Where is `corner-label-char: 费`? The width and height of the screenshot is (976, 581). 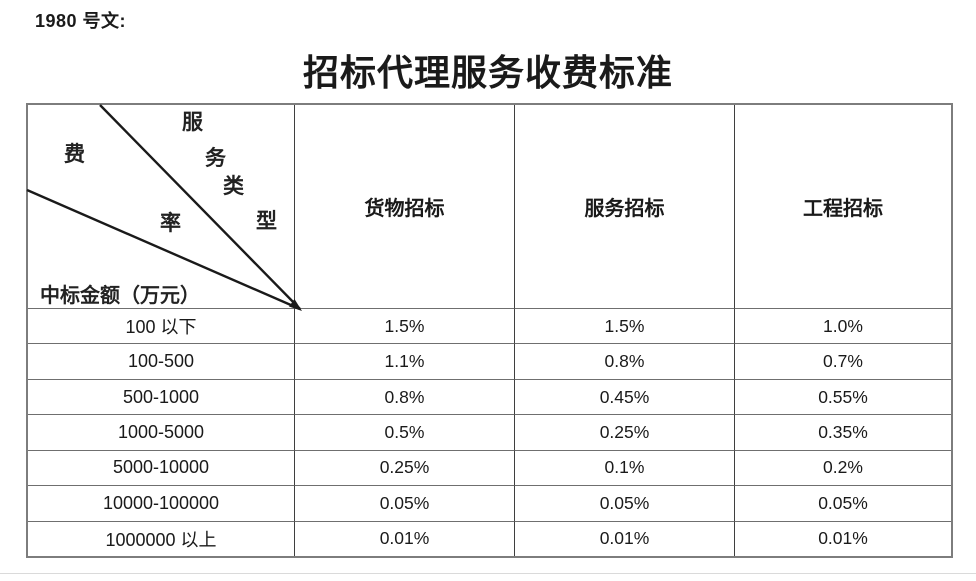 corner-label-char: 费 is located at coordinates (74, 154).